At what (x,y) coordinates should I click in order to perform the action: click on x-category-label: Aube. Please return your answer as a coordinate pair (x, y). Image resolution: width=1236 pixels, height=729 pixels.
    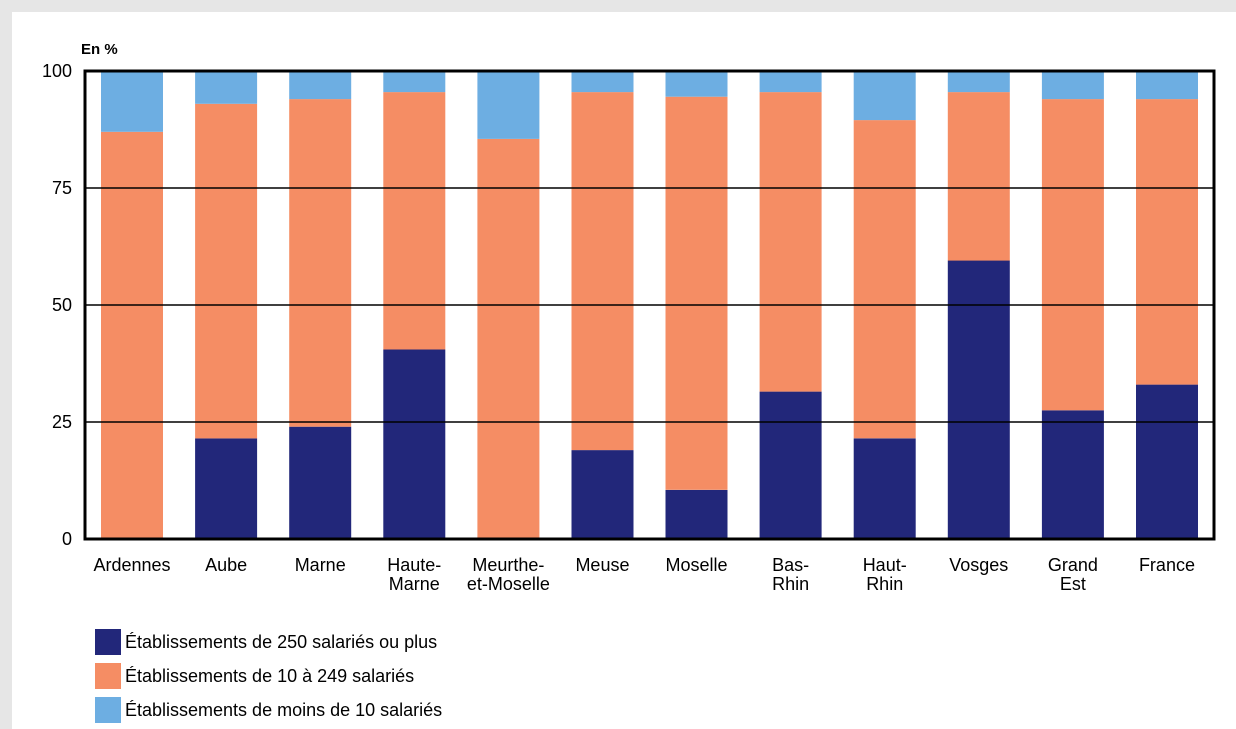
    Looking at the image, I should click on (226, 565).